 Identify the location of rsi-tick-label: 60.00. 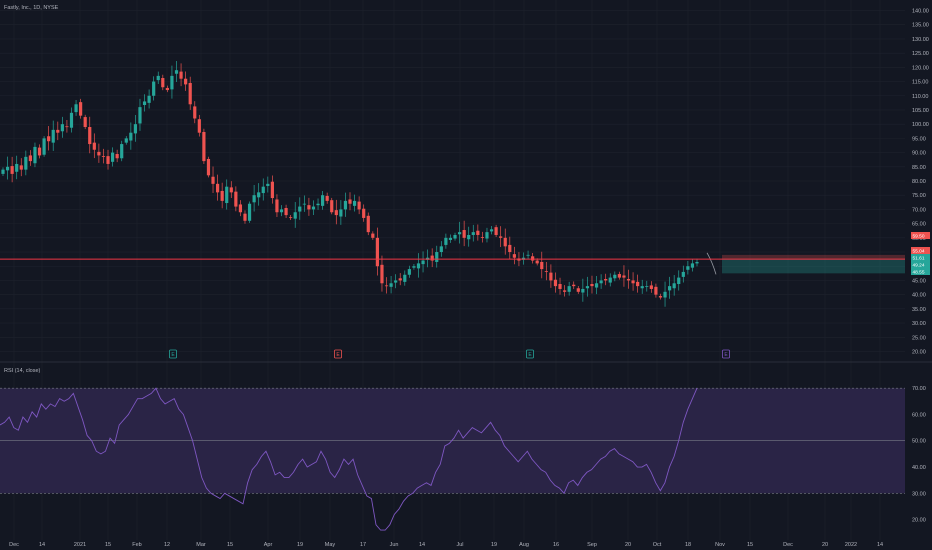
(919, 415).